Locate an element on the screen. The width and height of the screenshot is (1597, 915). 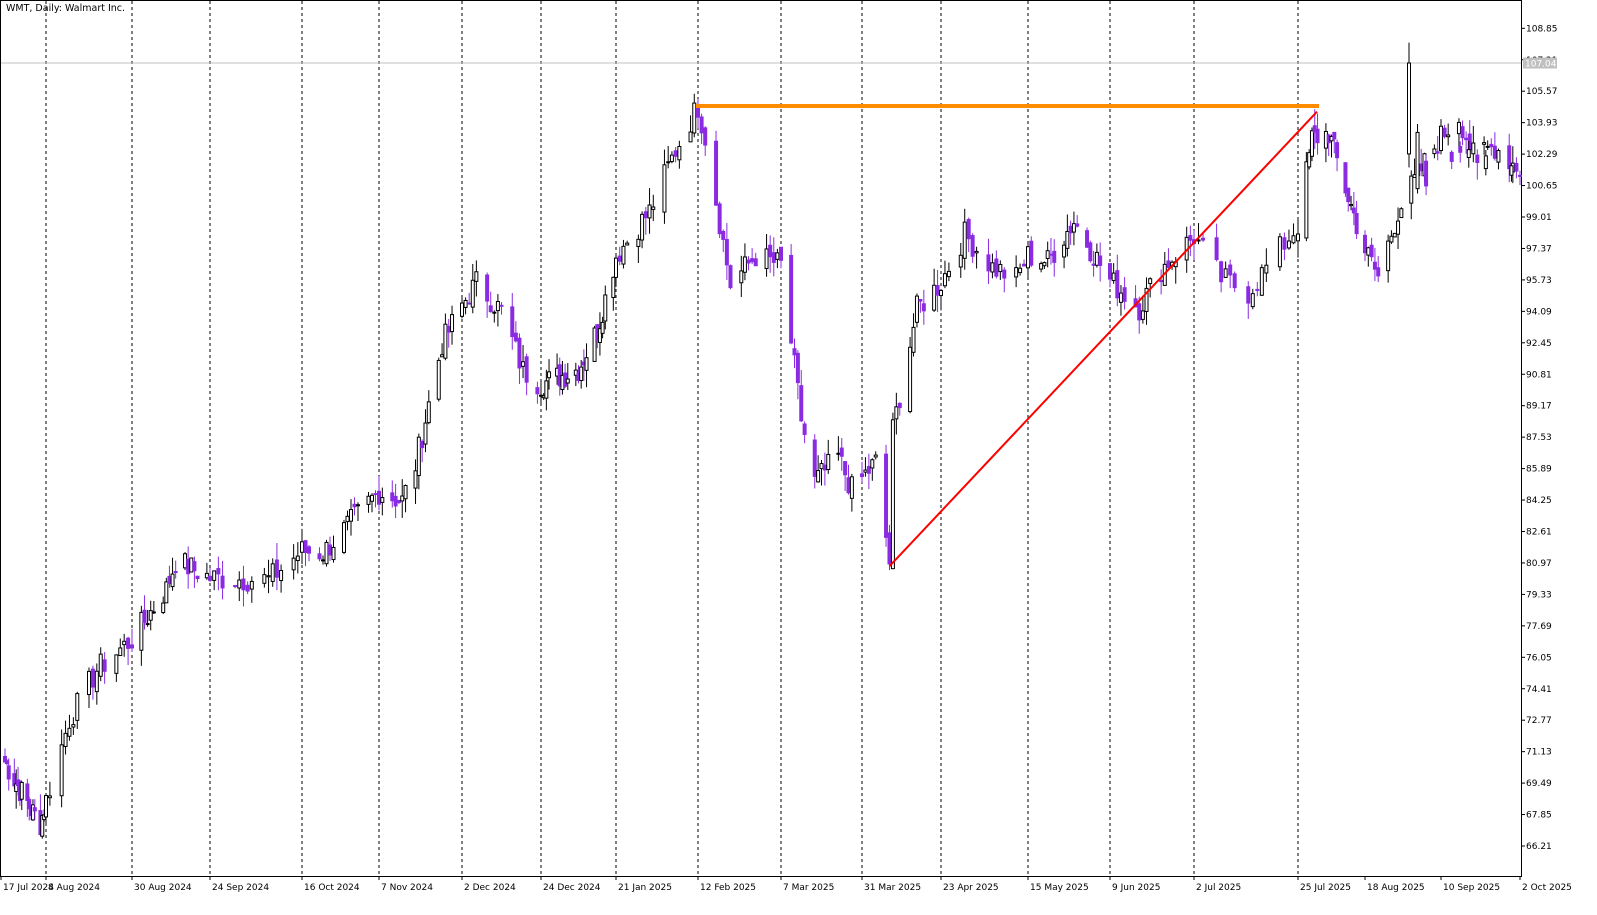
x-tick-label: 7 Nov 2024 is located at coordinates (407, 888).